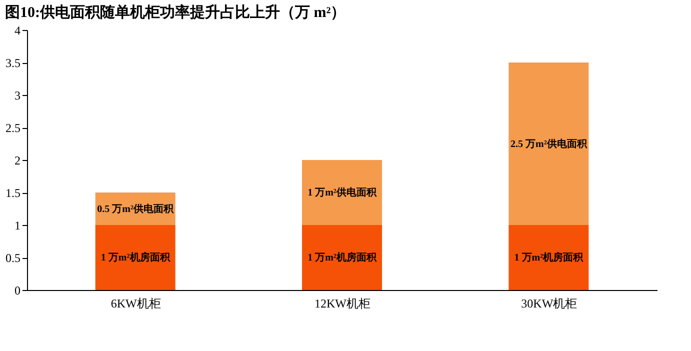 The height and width of the screenshot is (351, 691). I want to click on y-tick-label: 4, so click(17, 31).